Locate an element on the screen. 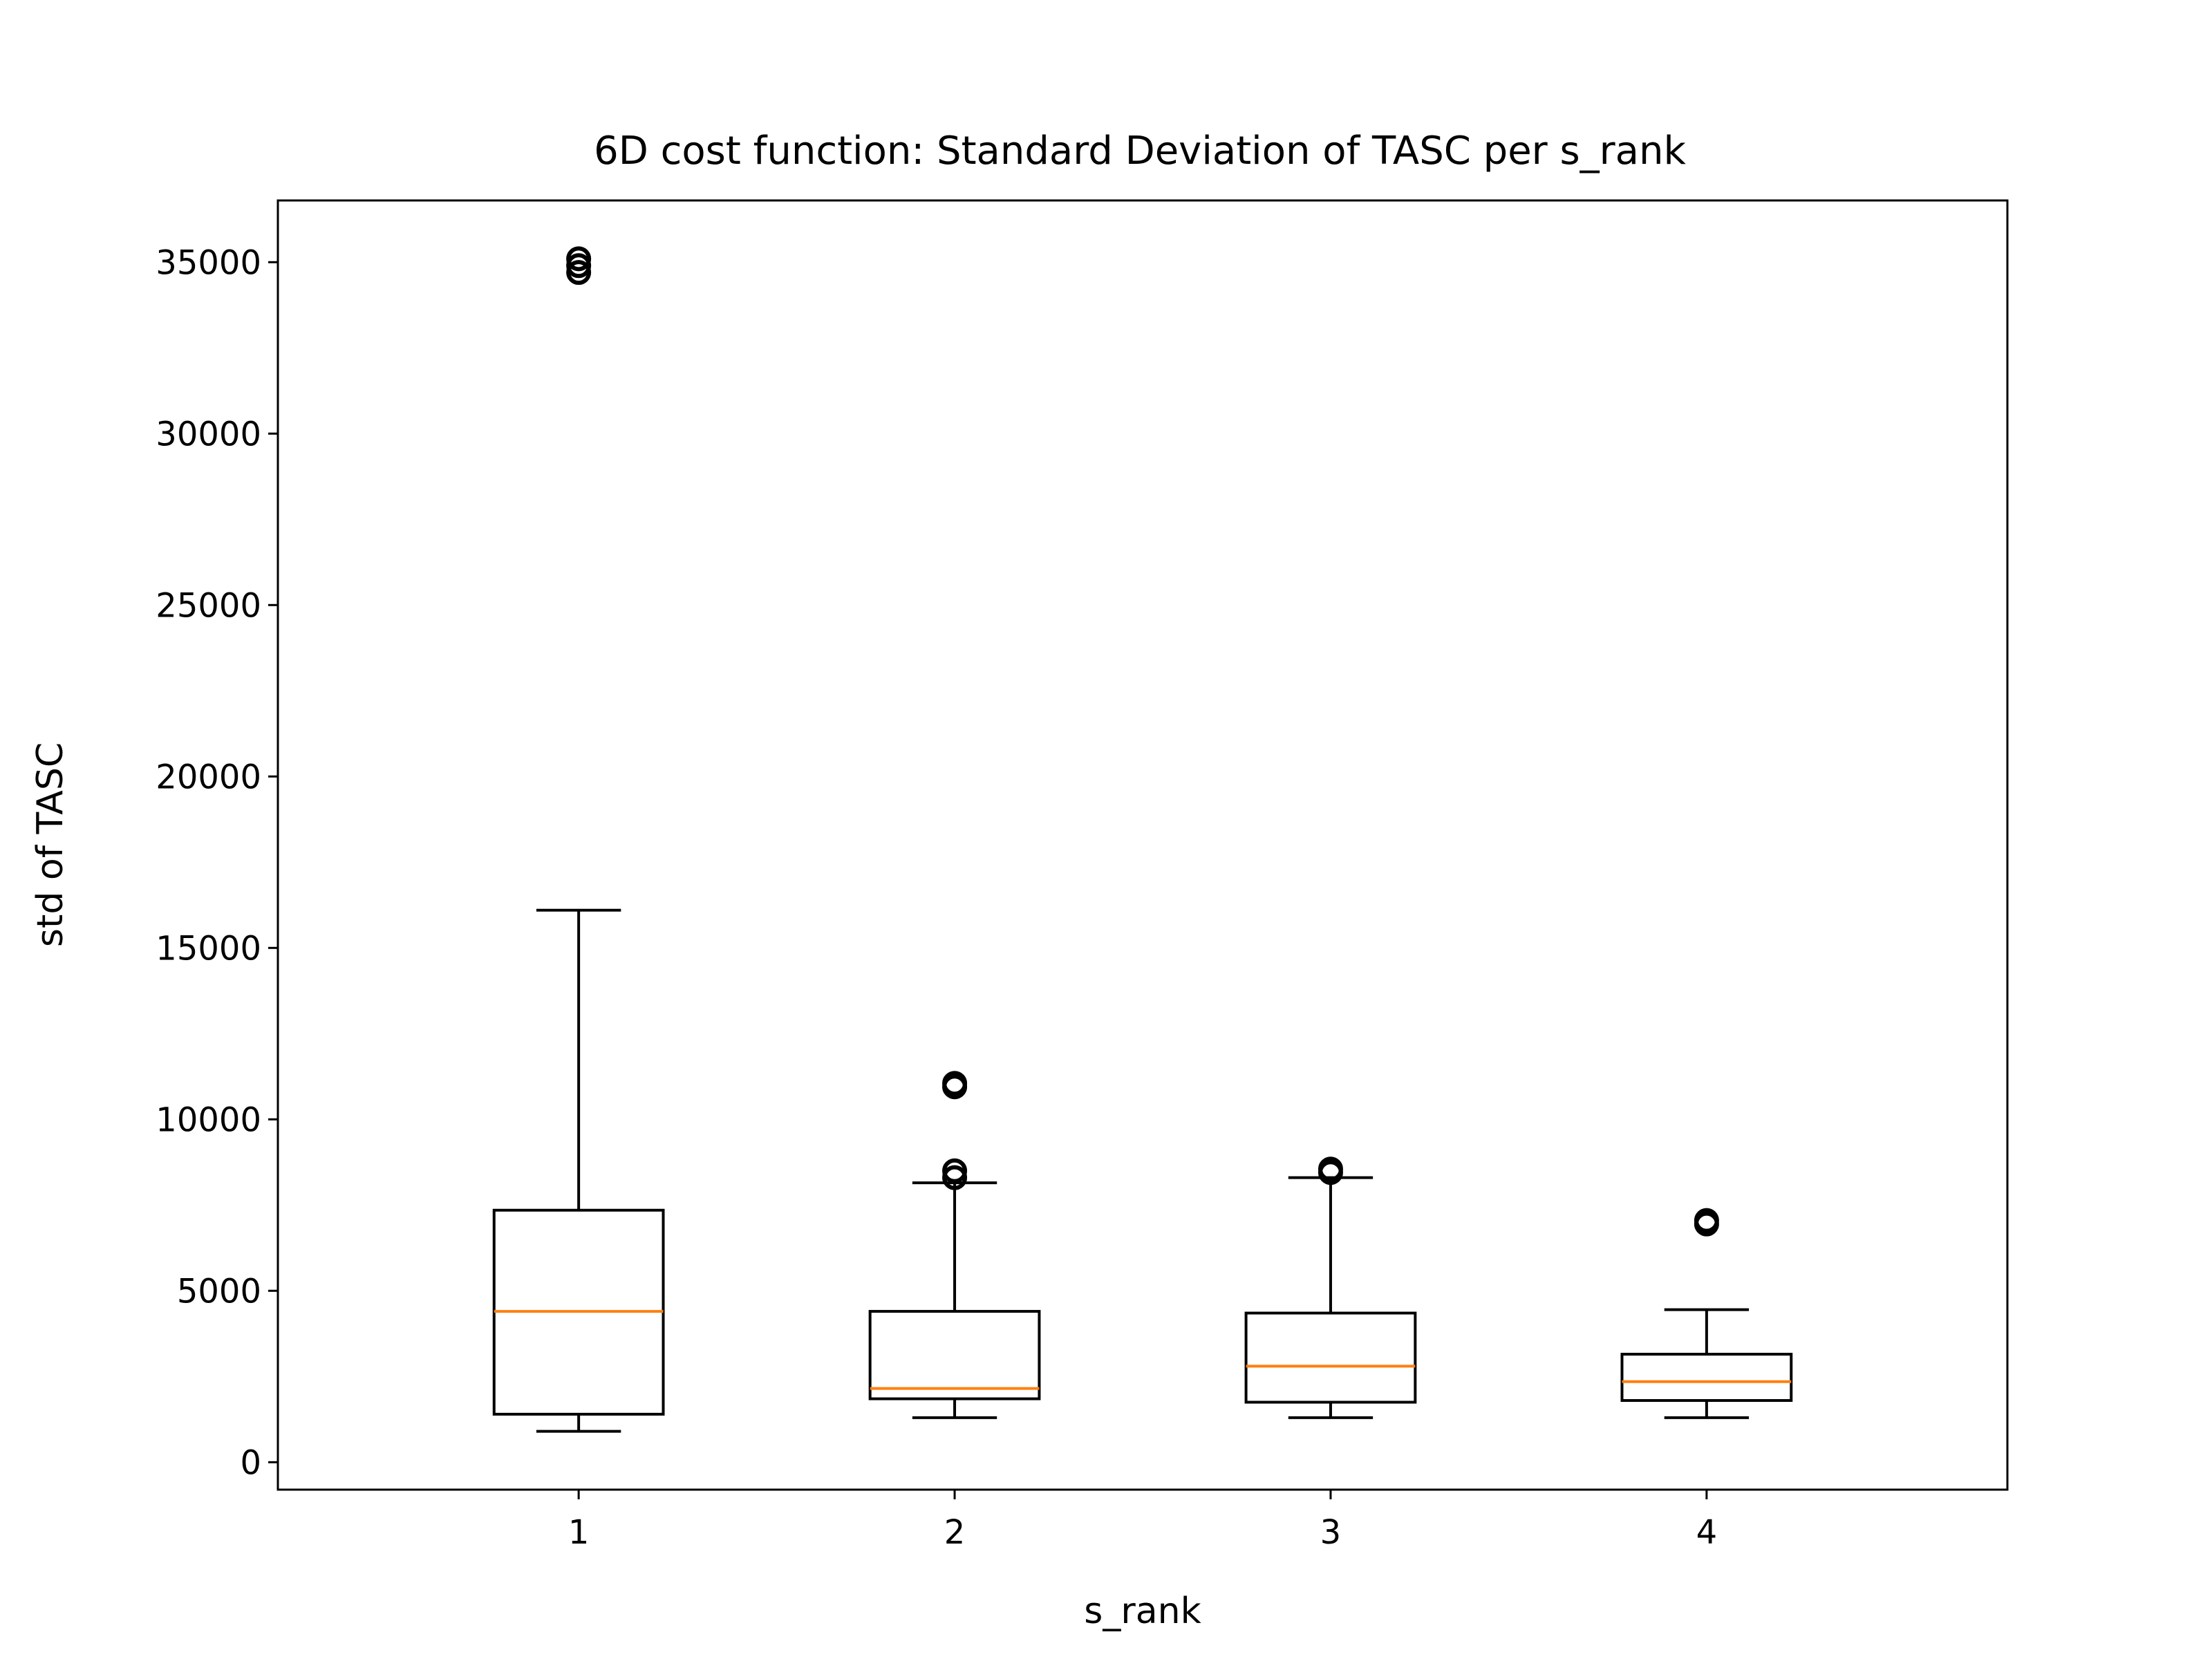 The image size is (2212, 1659). y-tick-label: 35000 is located at coordinates (208, 262).